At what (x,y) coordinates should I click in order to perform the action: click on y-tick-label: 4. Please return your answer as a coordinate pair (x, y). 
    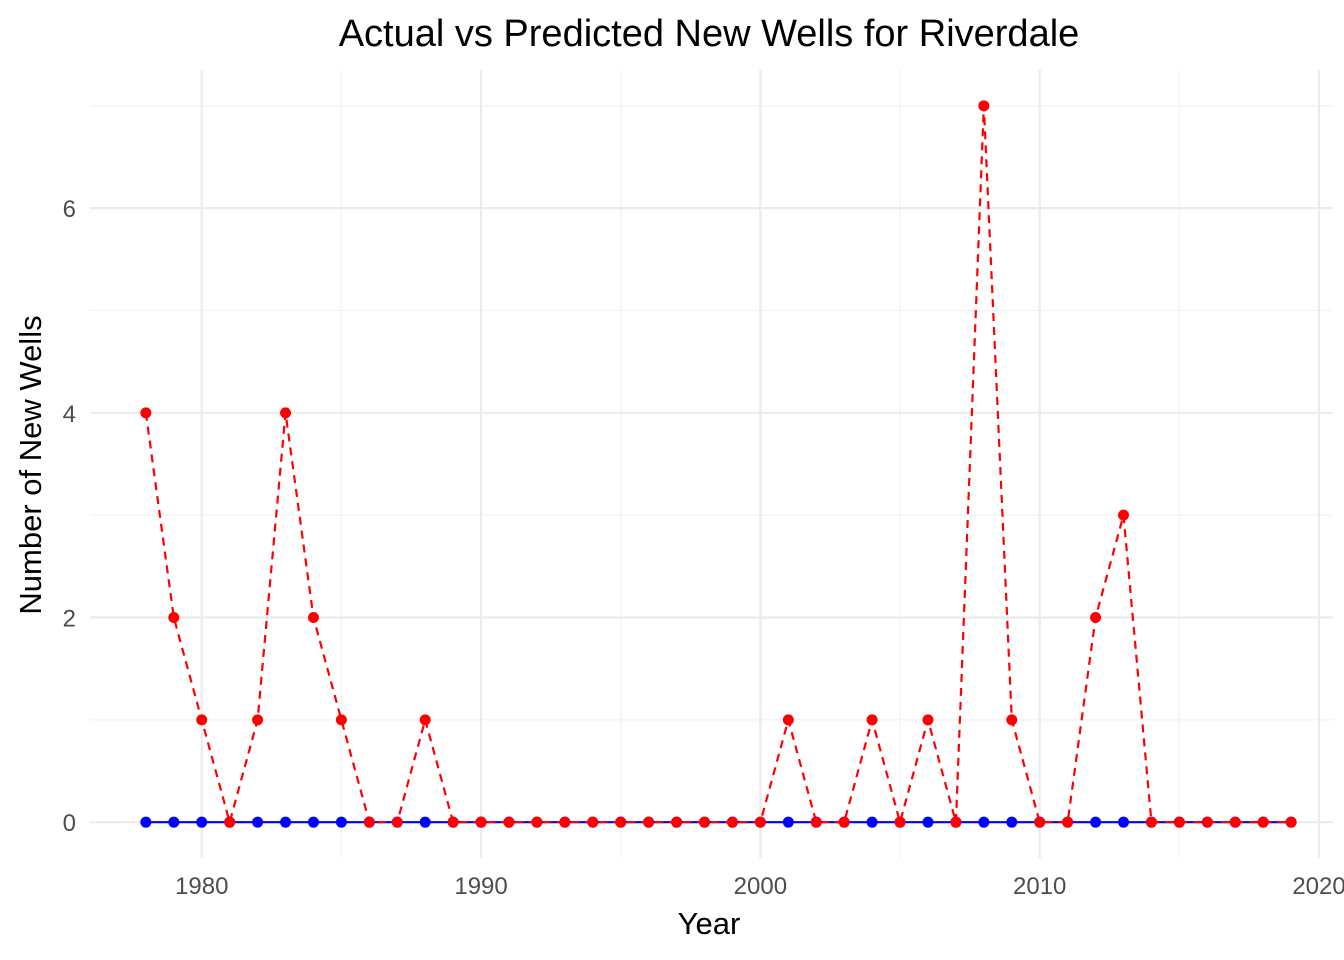
    Looking at the image, I should click on (69, 414).